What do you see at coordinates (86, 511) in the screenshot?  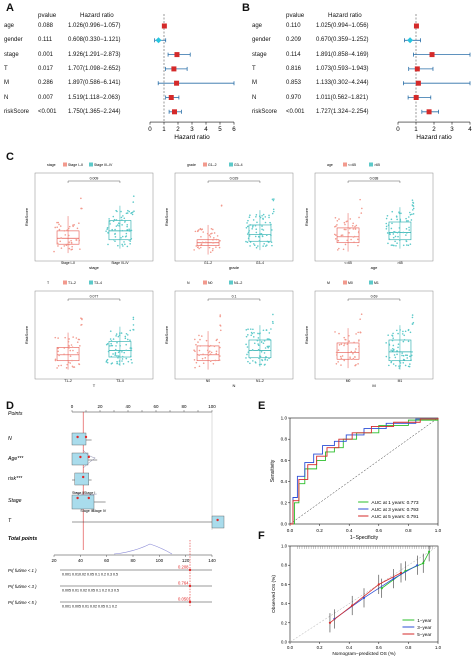 I see `stage-level-label: Stage III` at bounding box center [86, 511].